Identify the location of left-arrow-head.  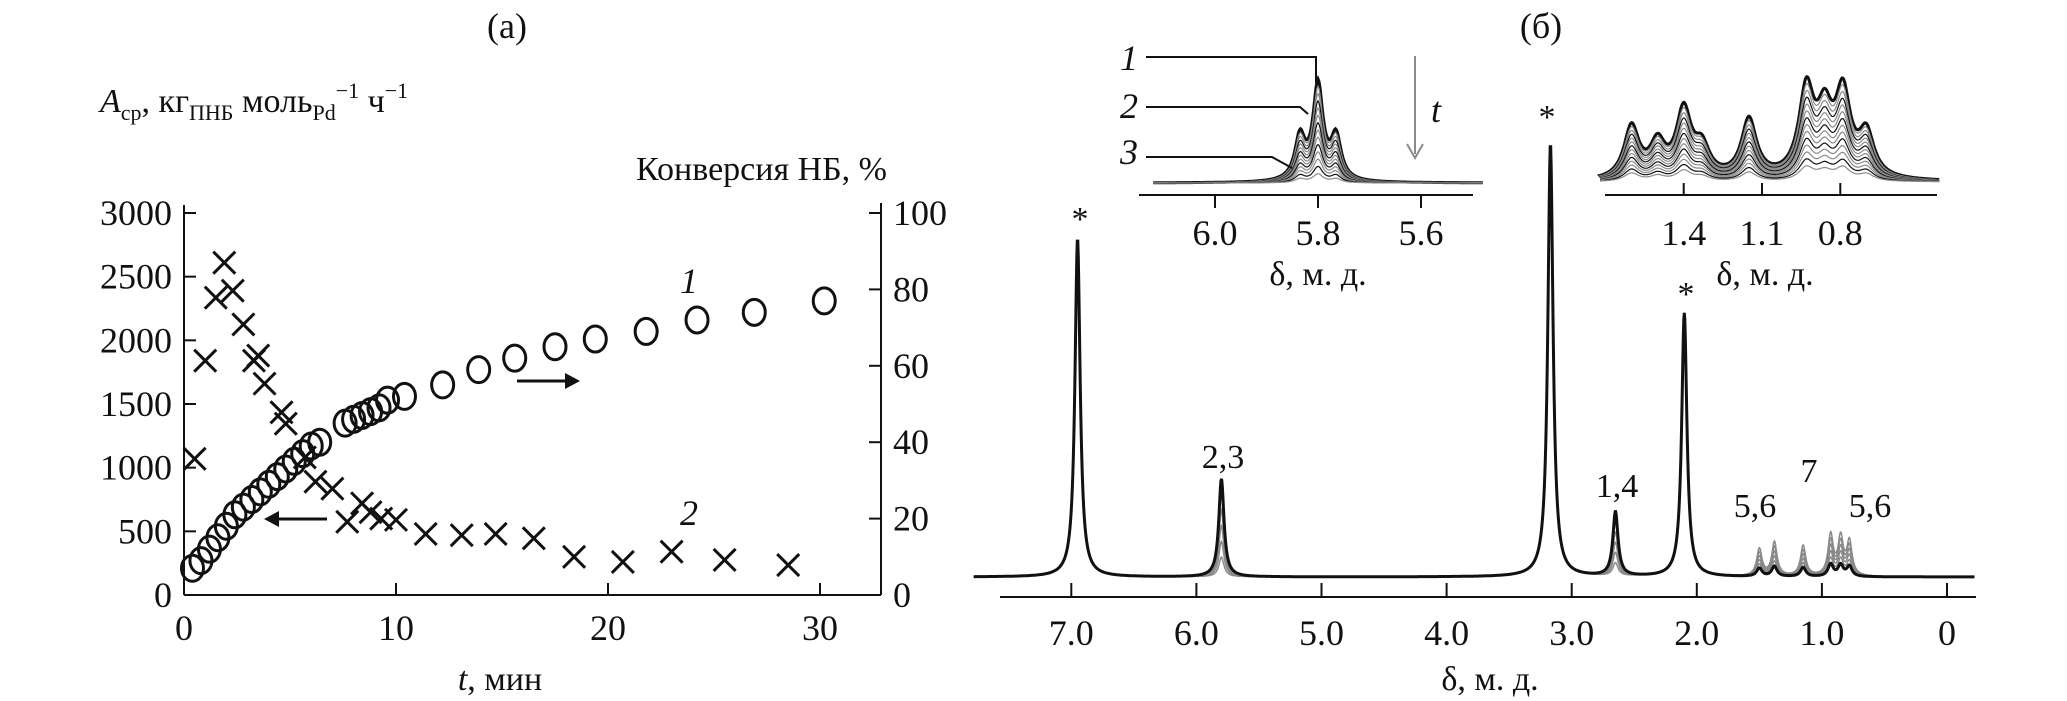
(271, 519).